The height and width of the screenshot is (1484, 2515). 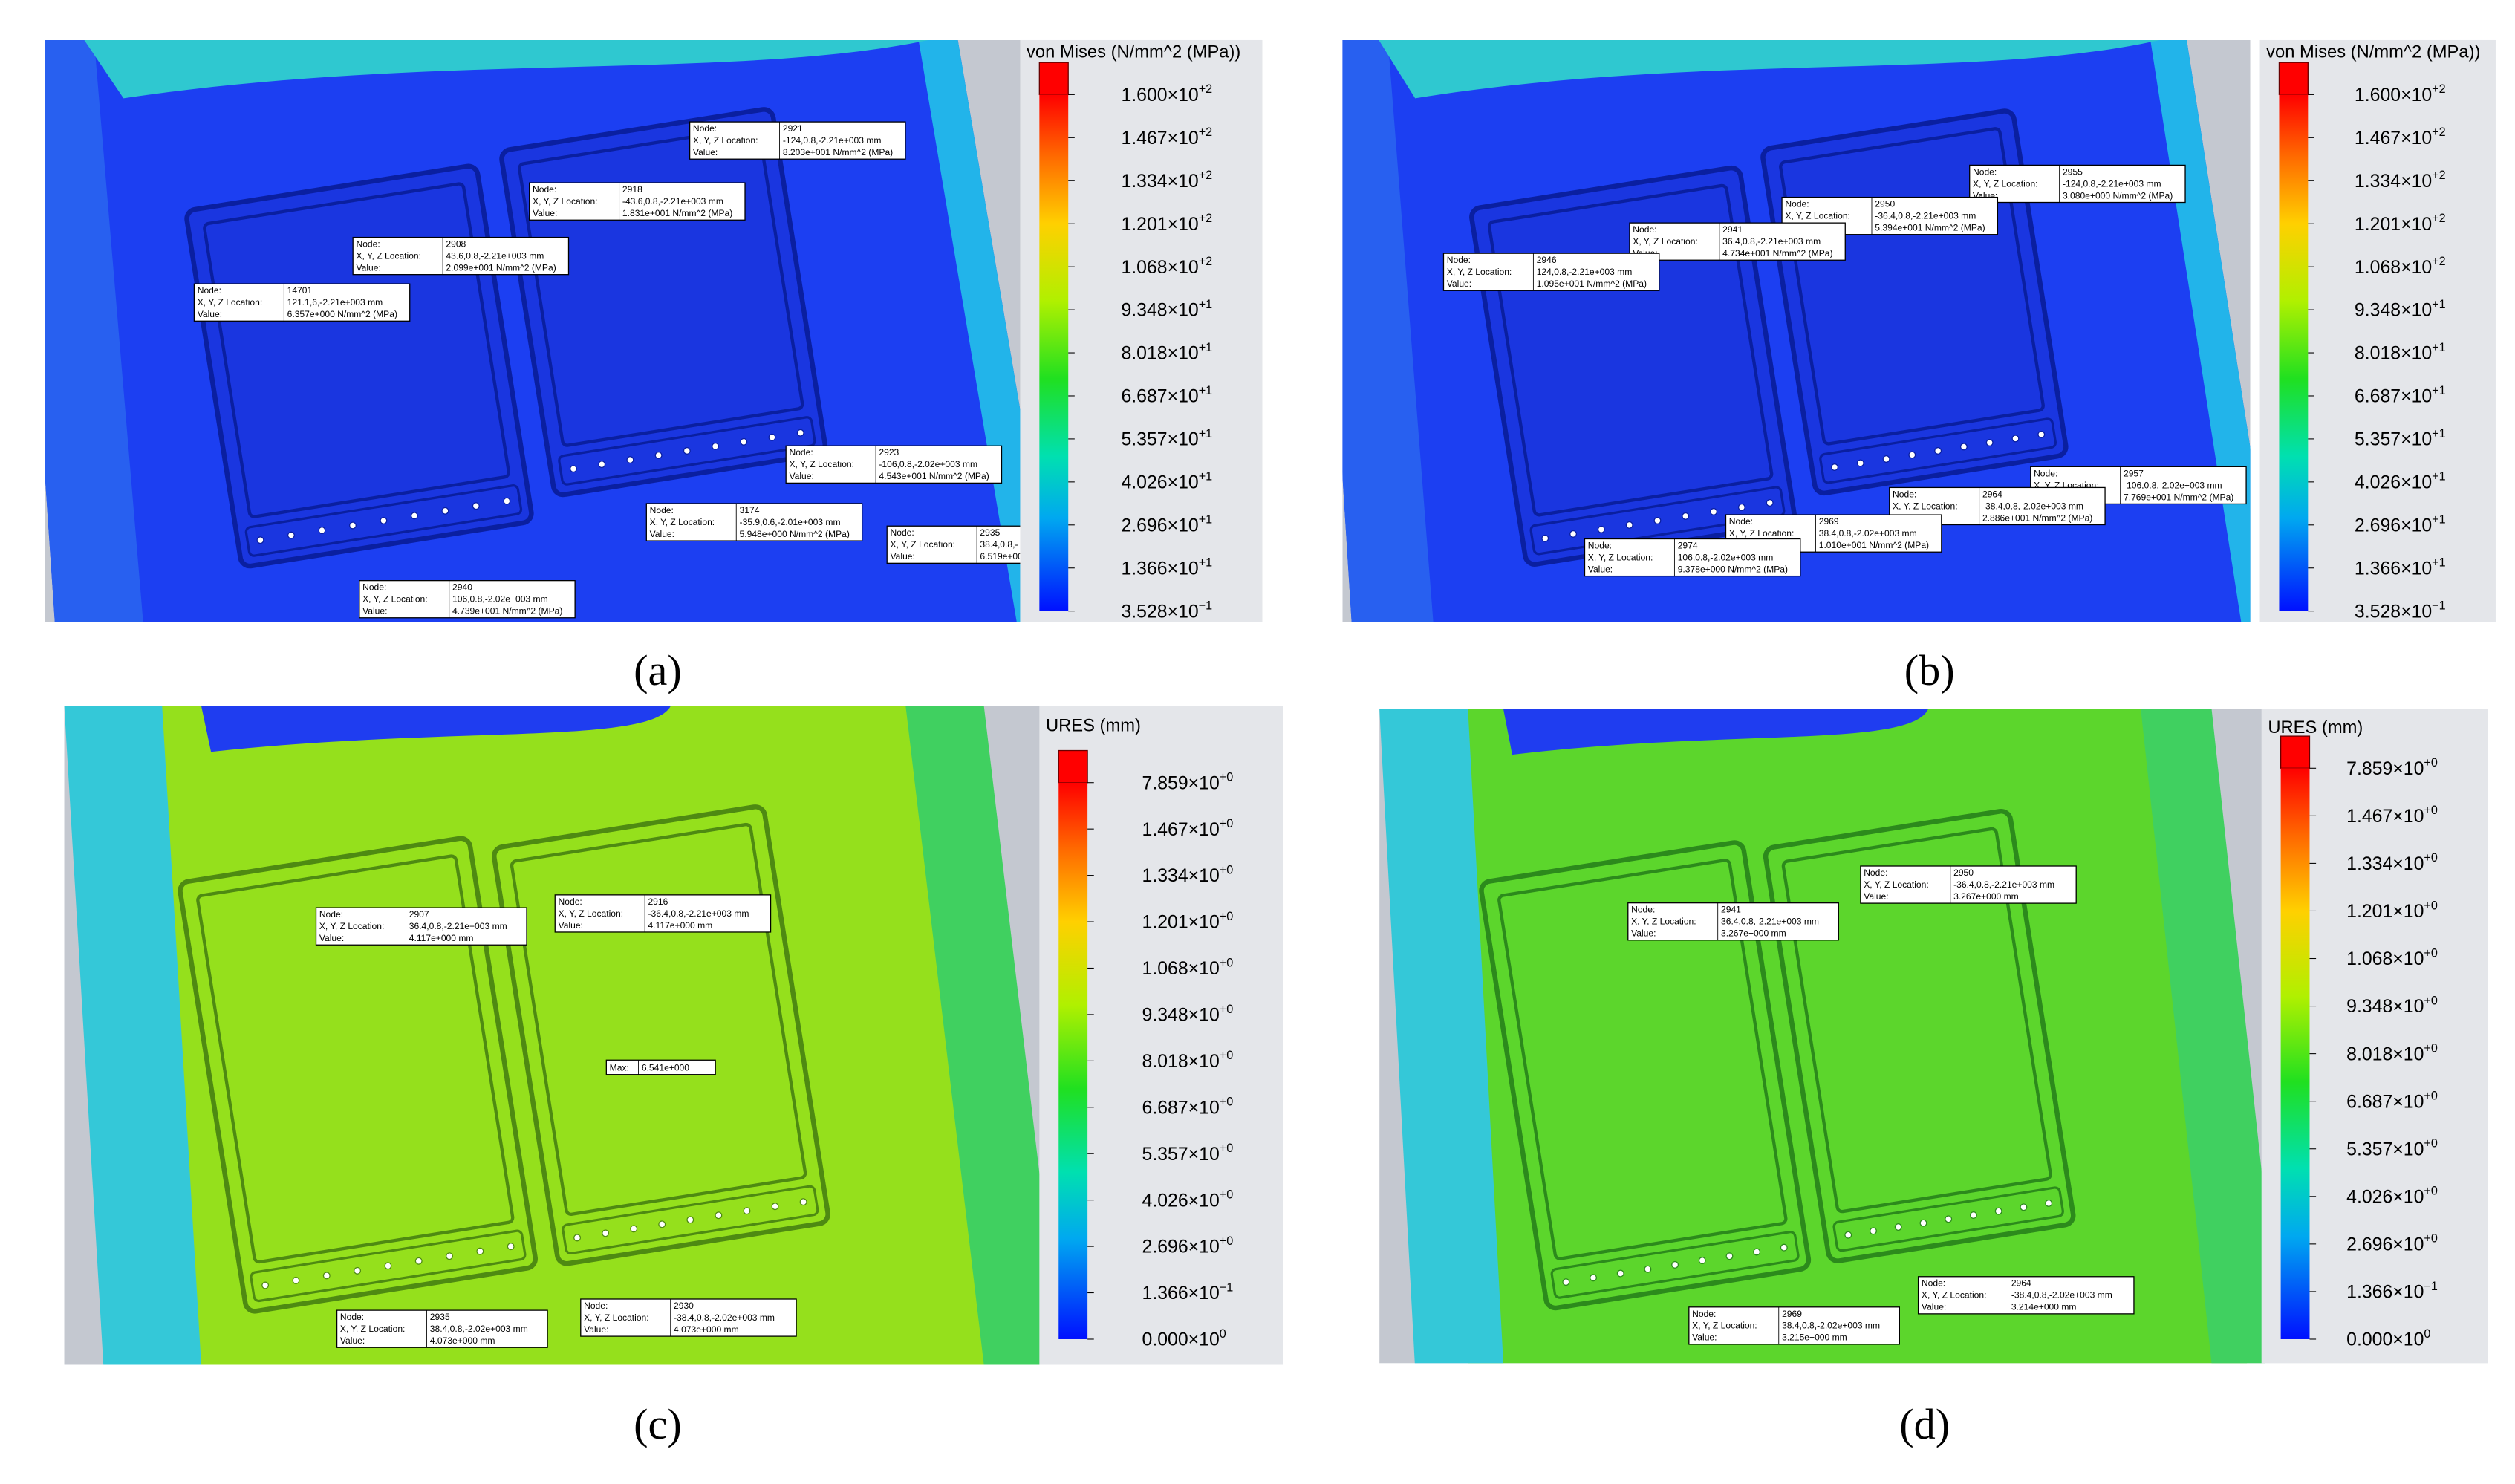 I want to click on frame, so click(x=1645, y=1076).